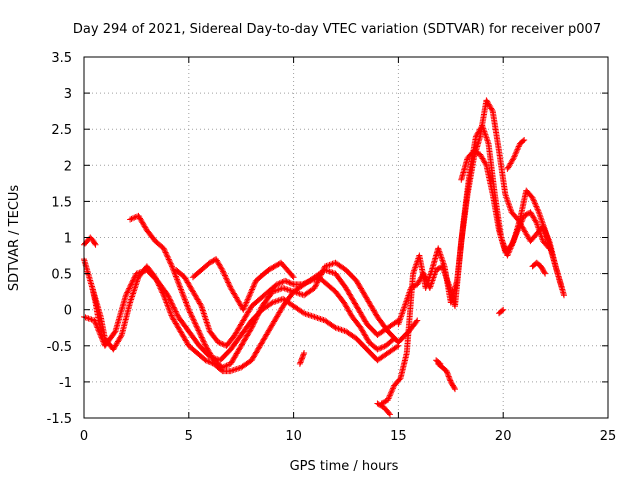  What do you see at coordinates (59, 347) in the screenshot?
I see `y-tick-label: -0.5` at bounding box center [59, 347].